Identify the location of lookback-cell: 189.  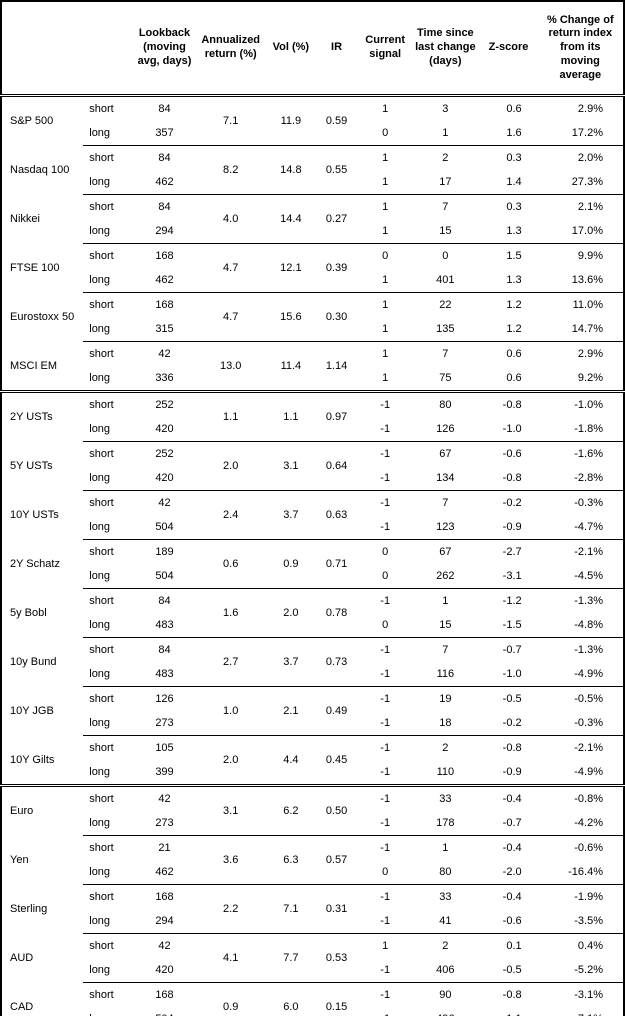
(164, 552).